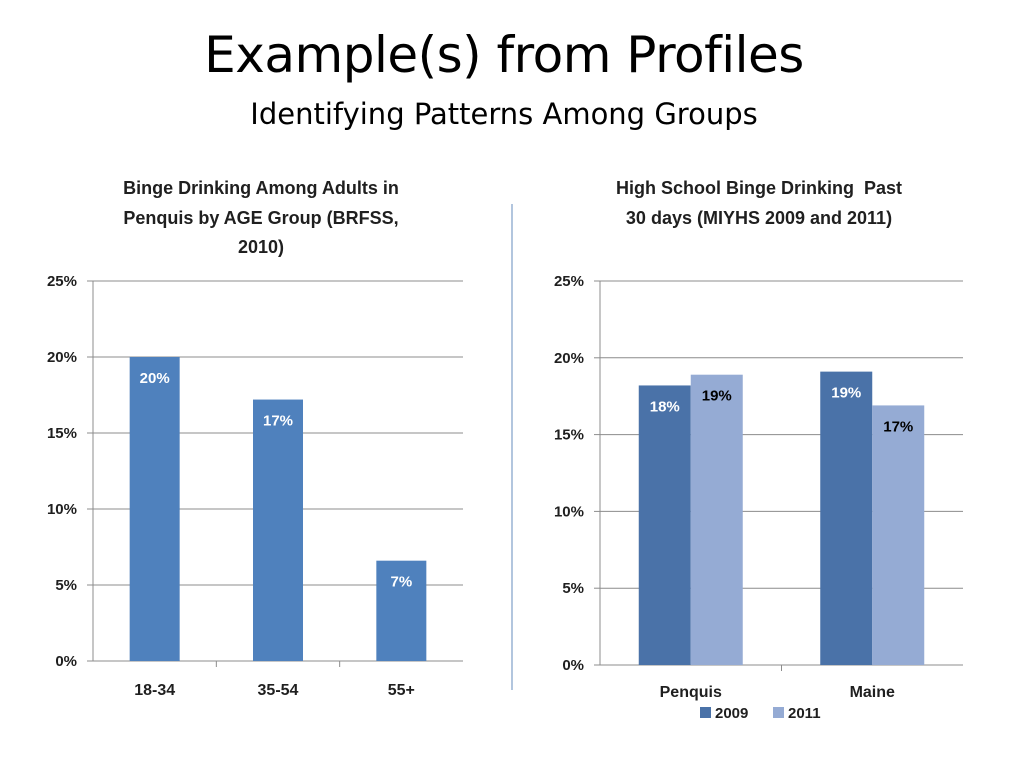 The image size is (1024, 768). Describe the element at coordinates (155, 378) in the screenshot. I see `data-label: 20%` at that location.